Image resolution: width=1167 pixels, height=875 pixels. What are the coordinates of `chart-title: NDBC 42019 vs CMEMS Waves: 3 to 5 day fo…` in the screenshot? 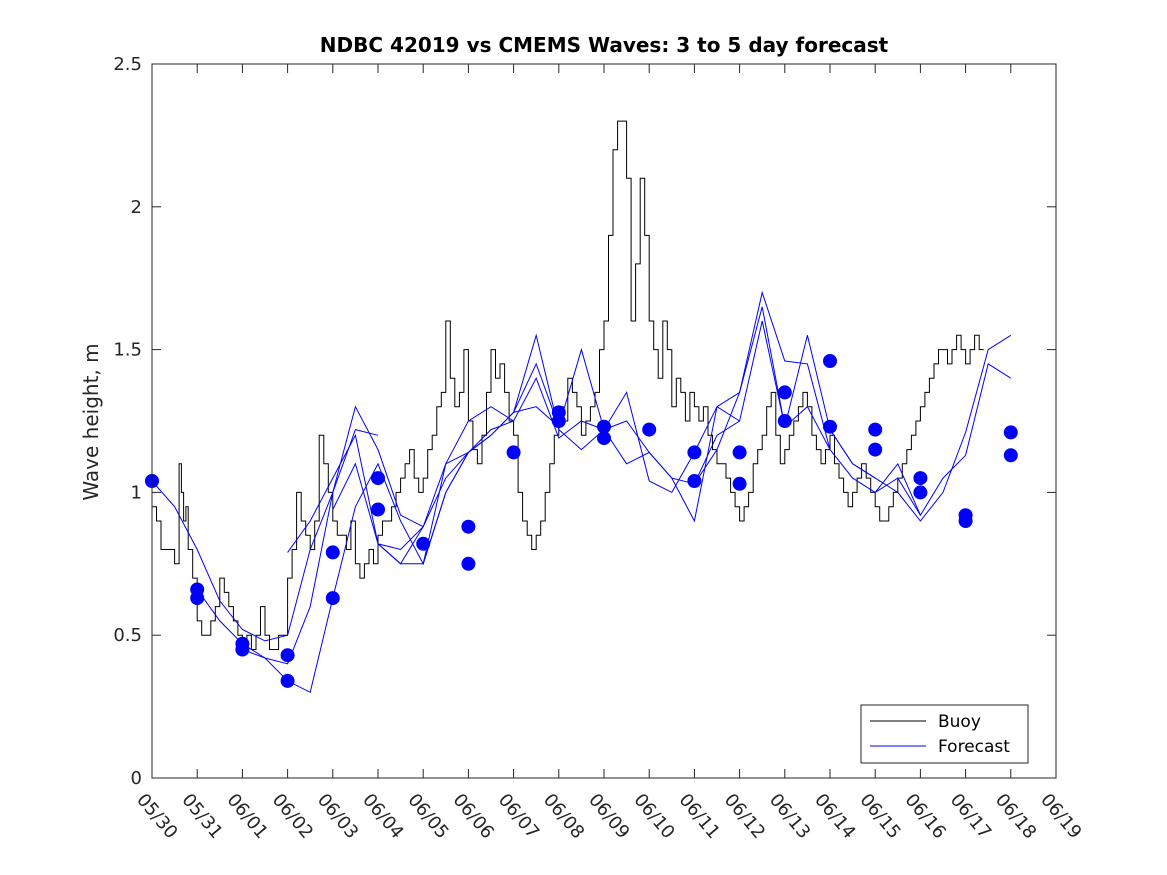 It's located at (604, 45).